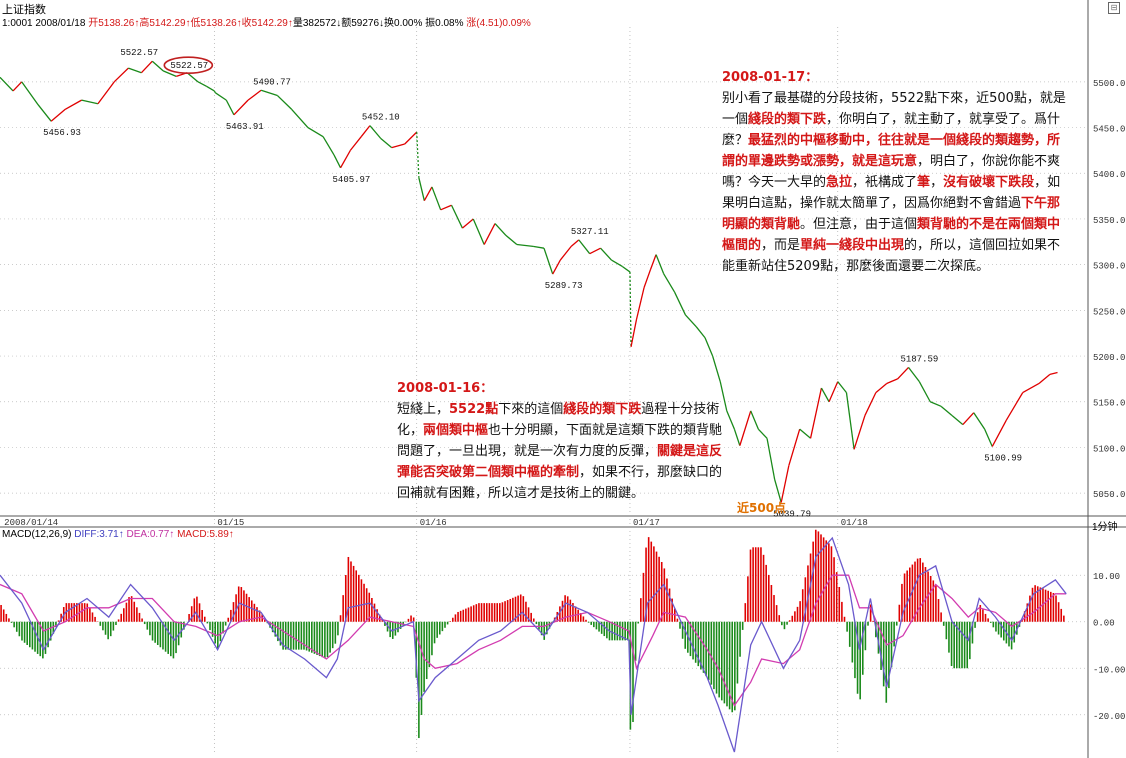 The width and height of the screenshot is (1126, 758). I want to click on x-tick-label: 2008/01/14, so click(31, 523).